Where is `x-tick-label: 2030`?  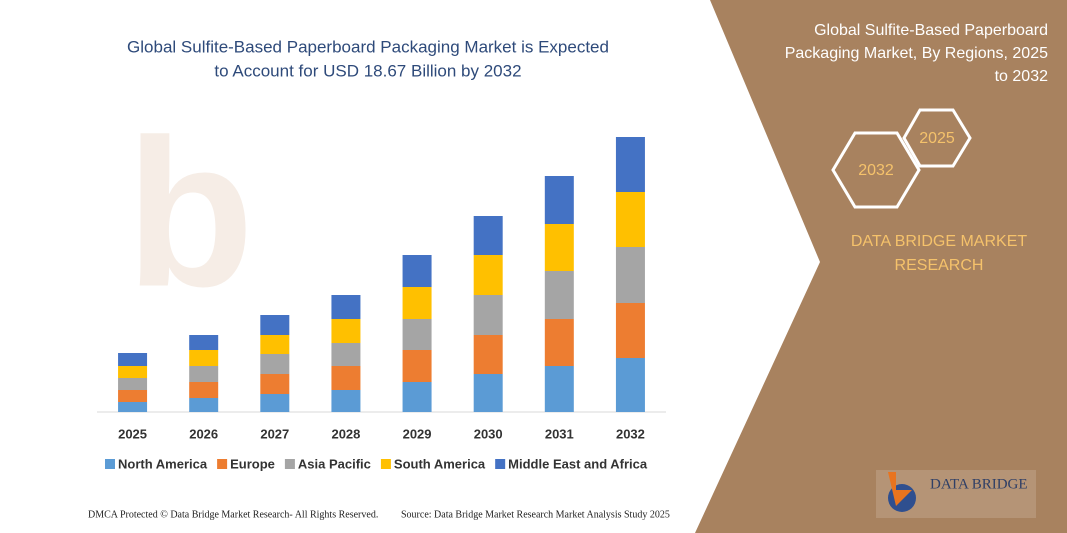 x-tick-label: 2030 is located at coordinates (488, 433).